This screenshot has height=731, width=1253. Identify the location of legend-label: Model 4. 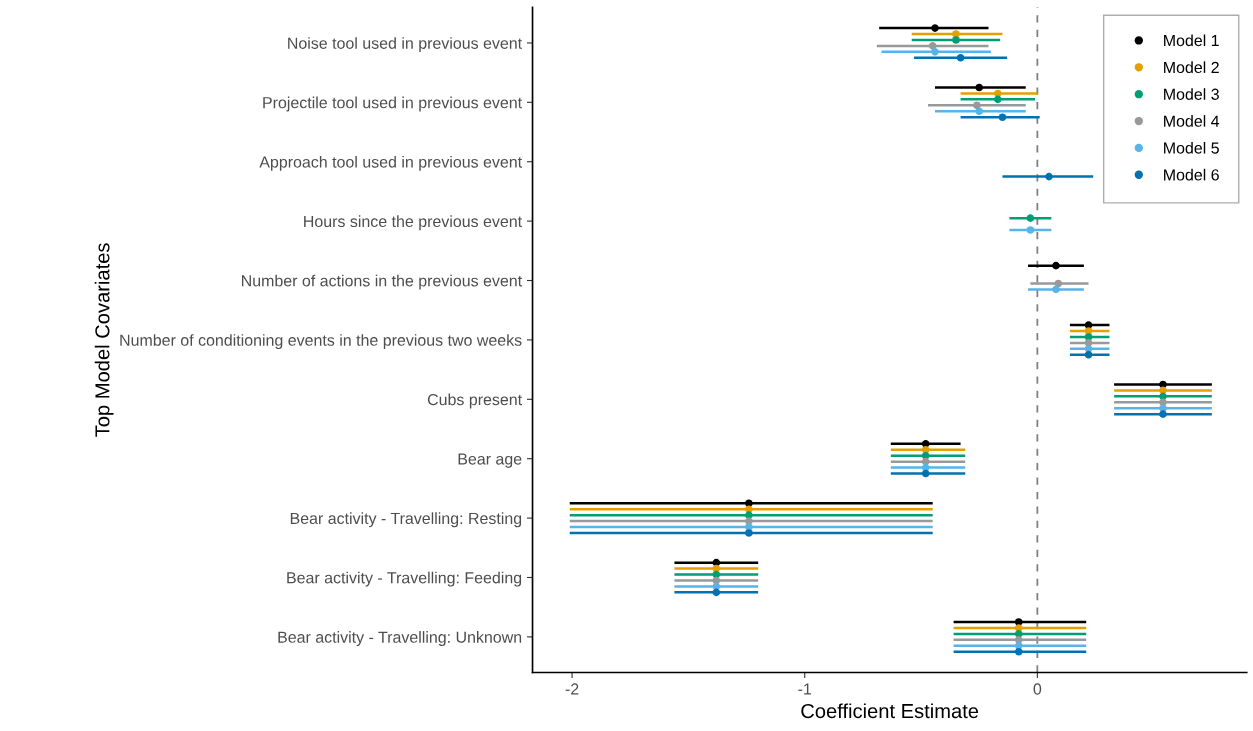
(1192, 121).